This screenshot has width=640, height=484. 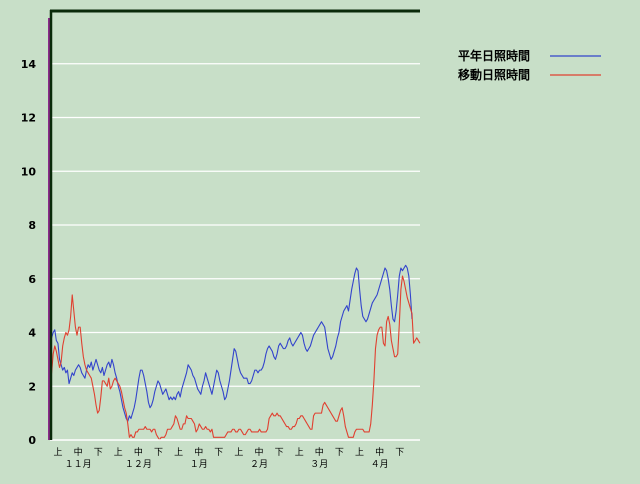 I want to click on y-tick-label: 8, so click(x=32, y=225).